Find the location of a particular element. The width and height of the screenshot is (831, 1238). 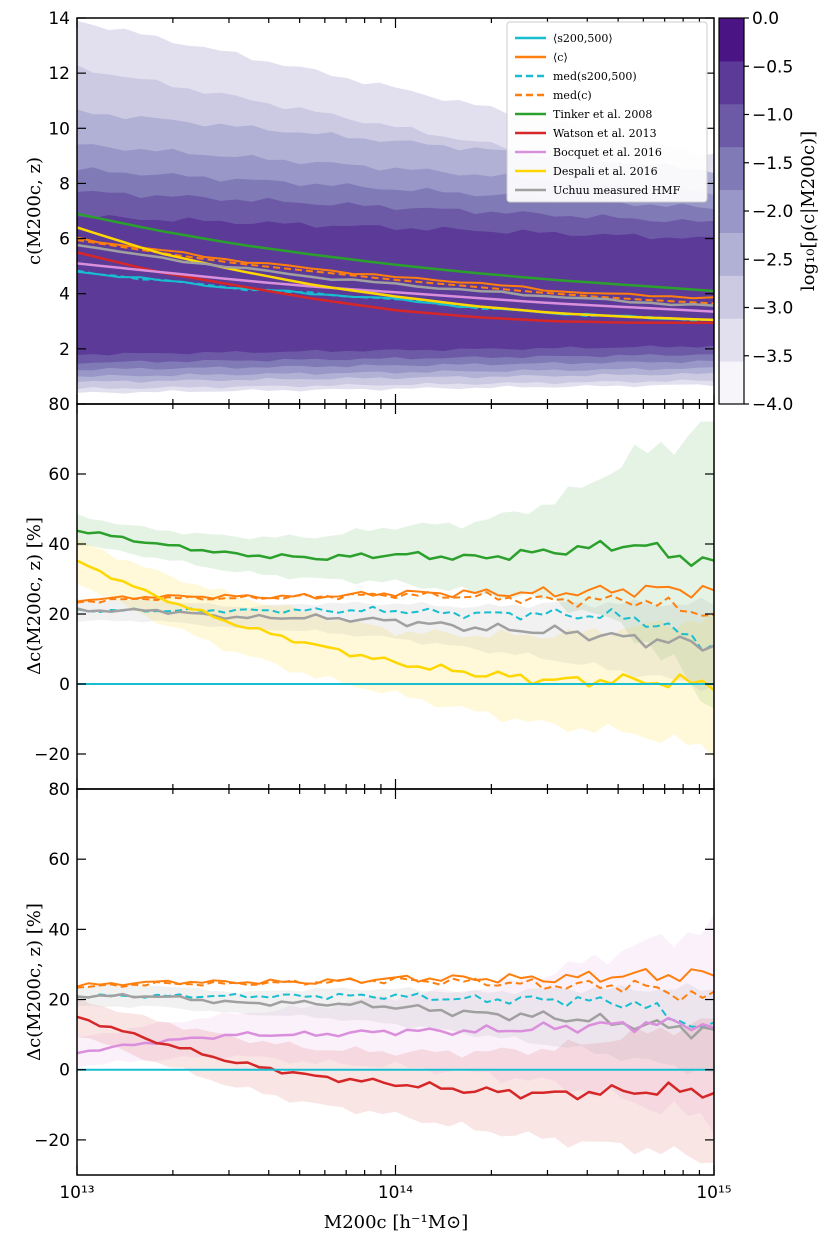

colorbar-tick-label: −4.0 is located at coordinates (772, 405).